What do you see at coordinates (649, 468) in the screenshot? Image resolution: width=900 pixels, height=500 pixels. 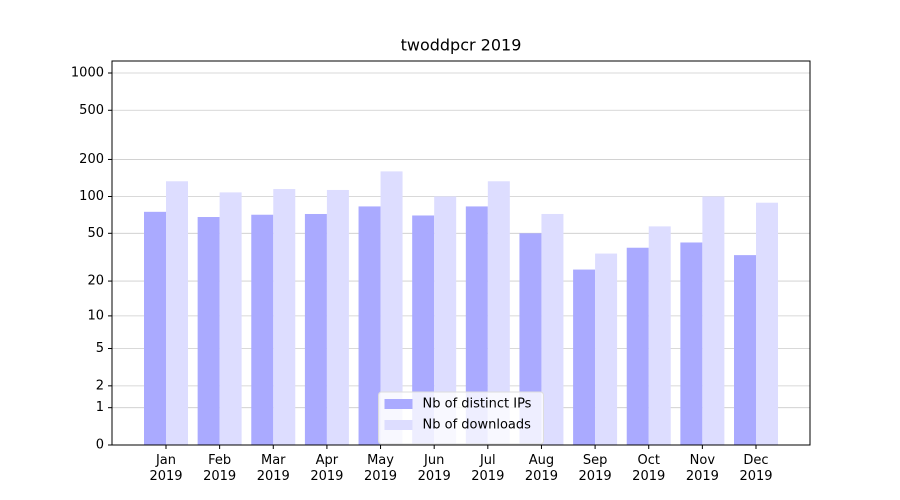 I see `x-tick-label: Oct 2019` at bounding box center [649, 468].